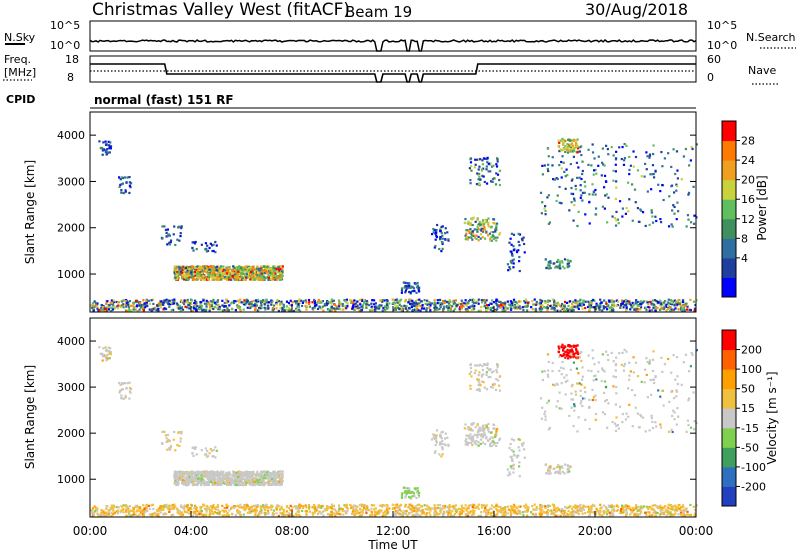  Describe the element at coordinates (20, 99) in the screenshot. I see `cpid-label: CPID` at that location.